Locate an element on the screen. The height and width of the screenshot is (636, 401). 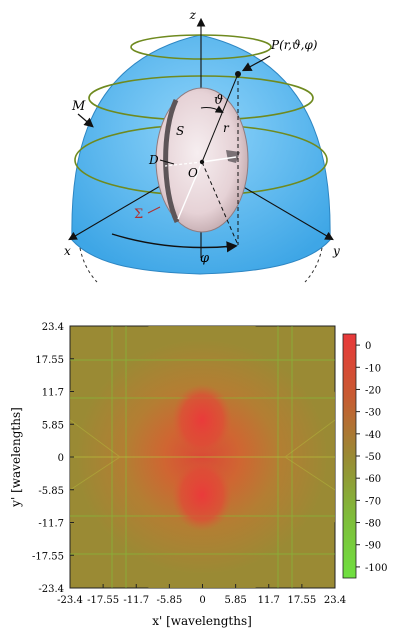
colorbar-tick-label: -30 is located at coordinates (373, 413).